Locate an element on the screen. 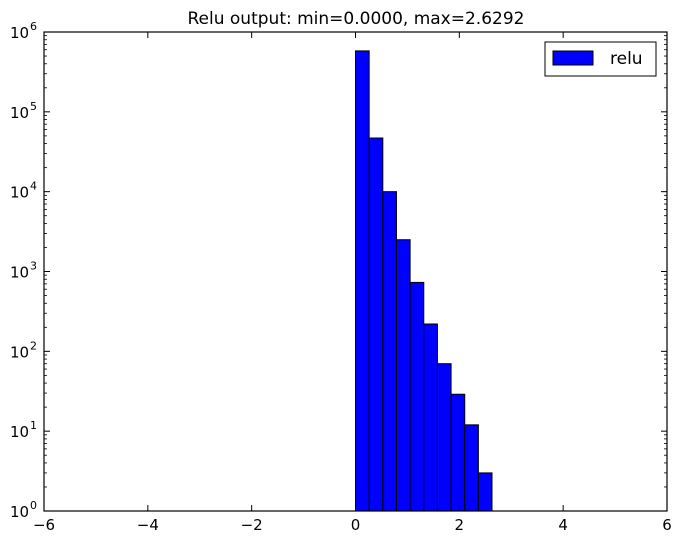 The image size is (680, 542). chart-title: Relu output: min=0.0000, max=2.6292 is located at coordinates (356, 19).